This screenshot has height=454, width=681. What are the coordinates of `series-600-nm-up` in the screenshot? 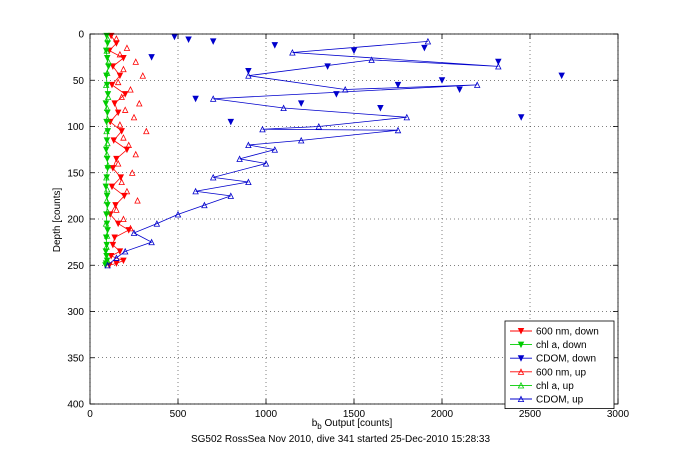 It's located at (131, 133).